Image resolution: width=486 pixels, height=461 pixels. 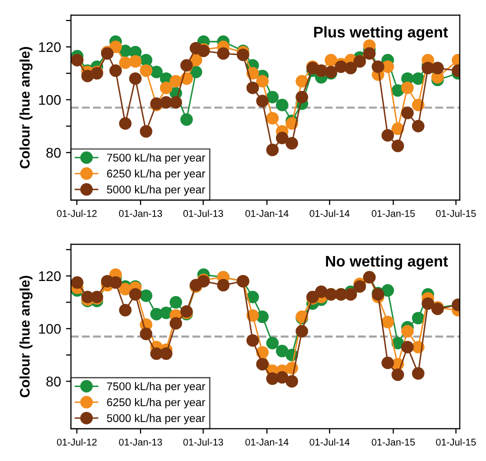 What do you see at coordinates (387, 262) in the screenshot?
I see `text: No wetting agent` at bounding box center [387, 262].